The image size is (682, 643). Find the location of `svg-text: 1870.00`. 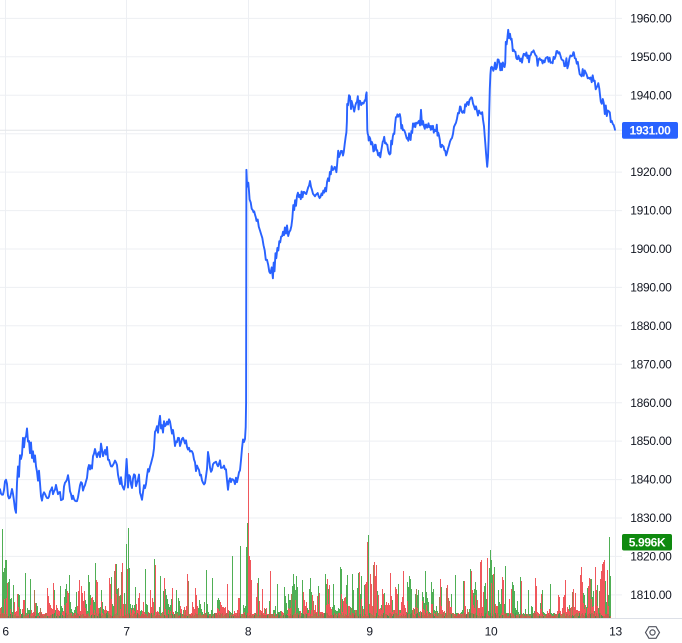

svg-text: 1870.00 is located at coordinates (651, 364).